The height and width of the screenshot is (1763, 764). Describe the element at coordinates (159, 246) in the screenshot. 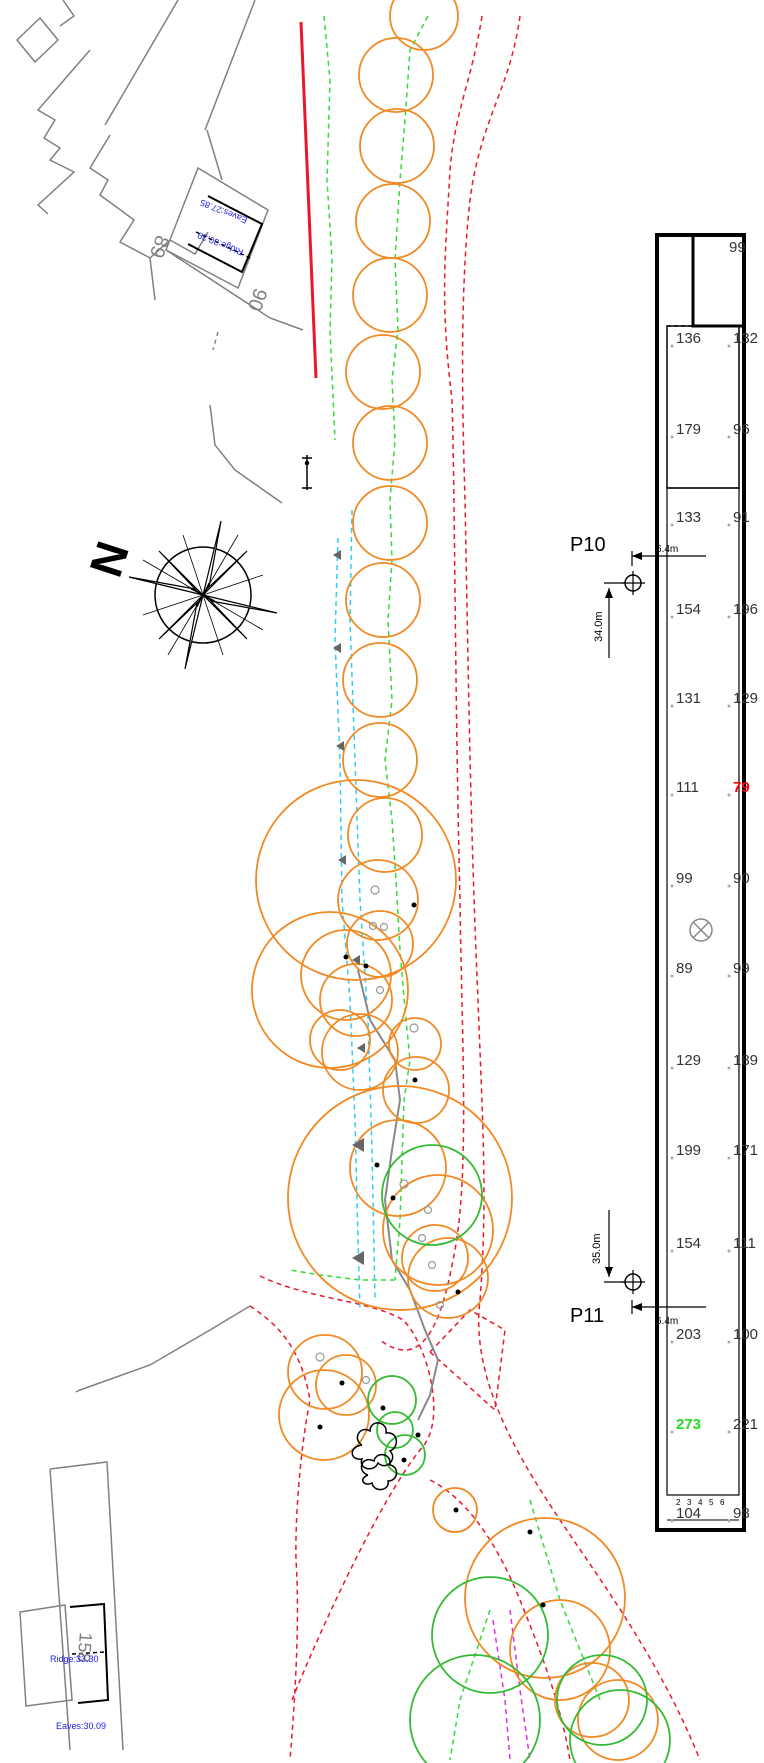

I see `house-89-label: 89` at that location.